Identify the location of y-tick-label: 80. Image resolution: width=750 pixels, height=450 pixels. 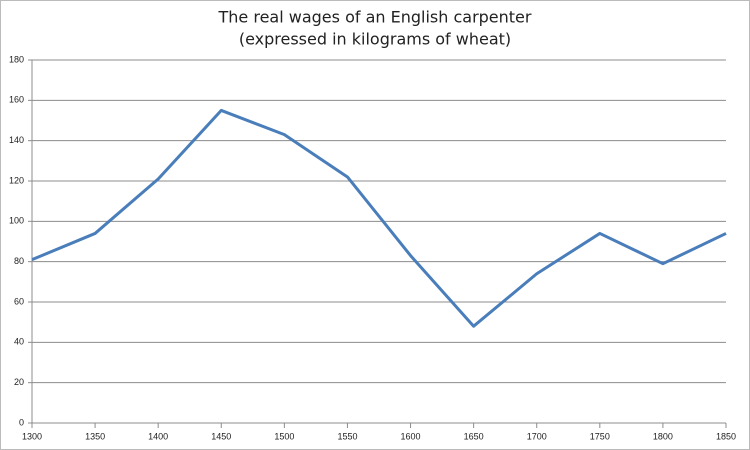
(19, 261).